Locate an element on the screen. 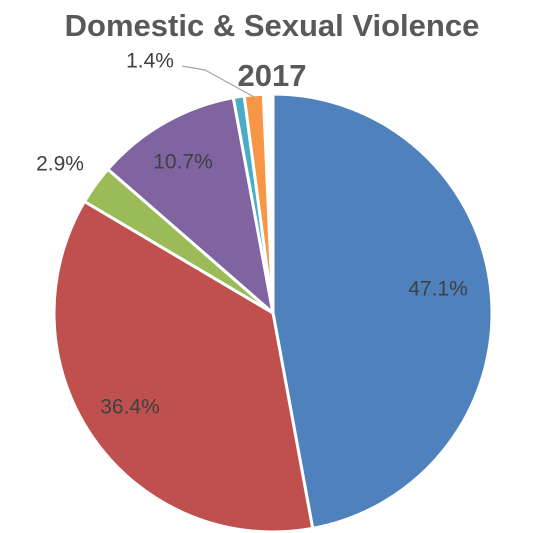  data-label: 10.7% is located at coordinates (183, 162).